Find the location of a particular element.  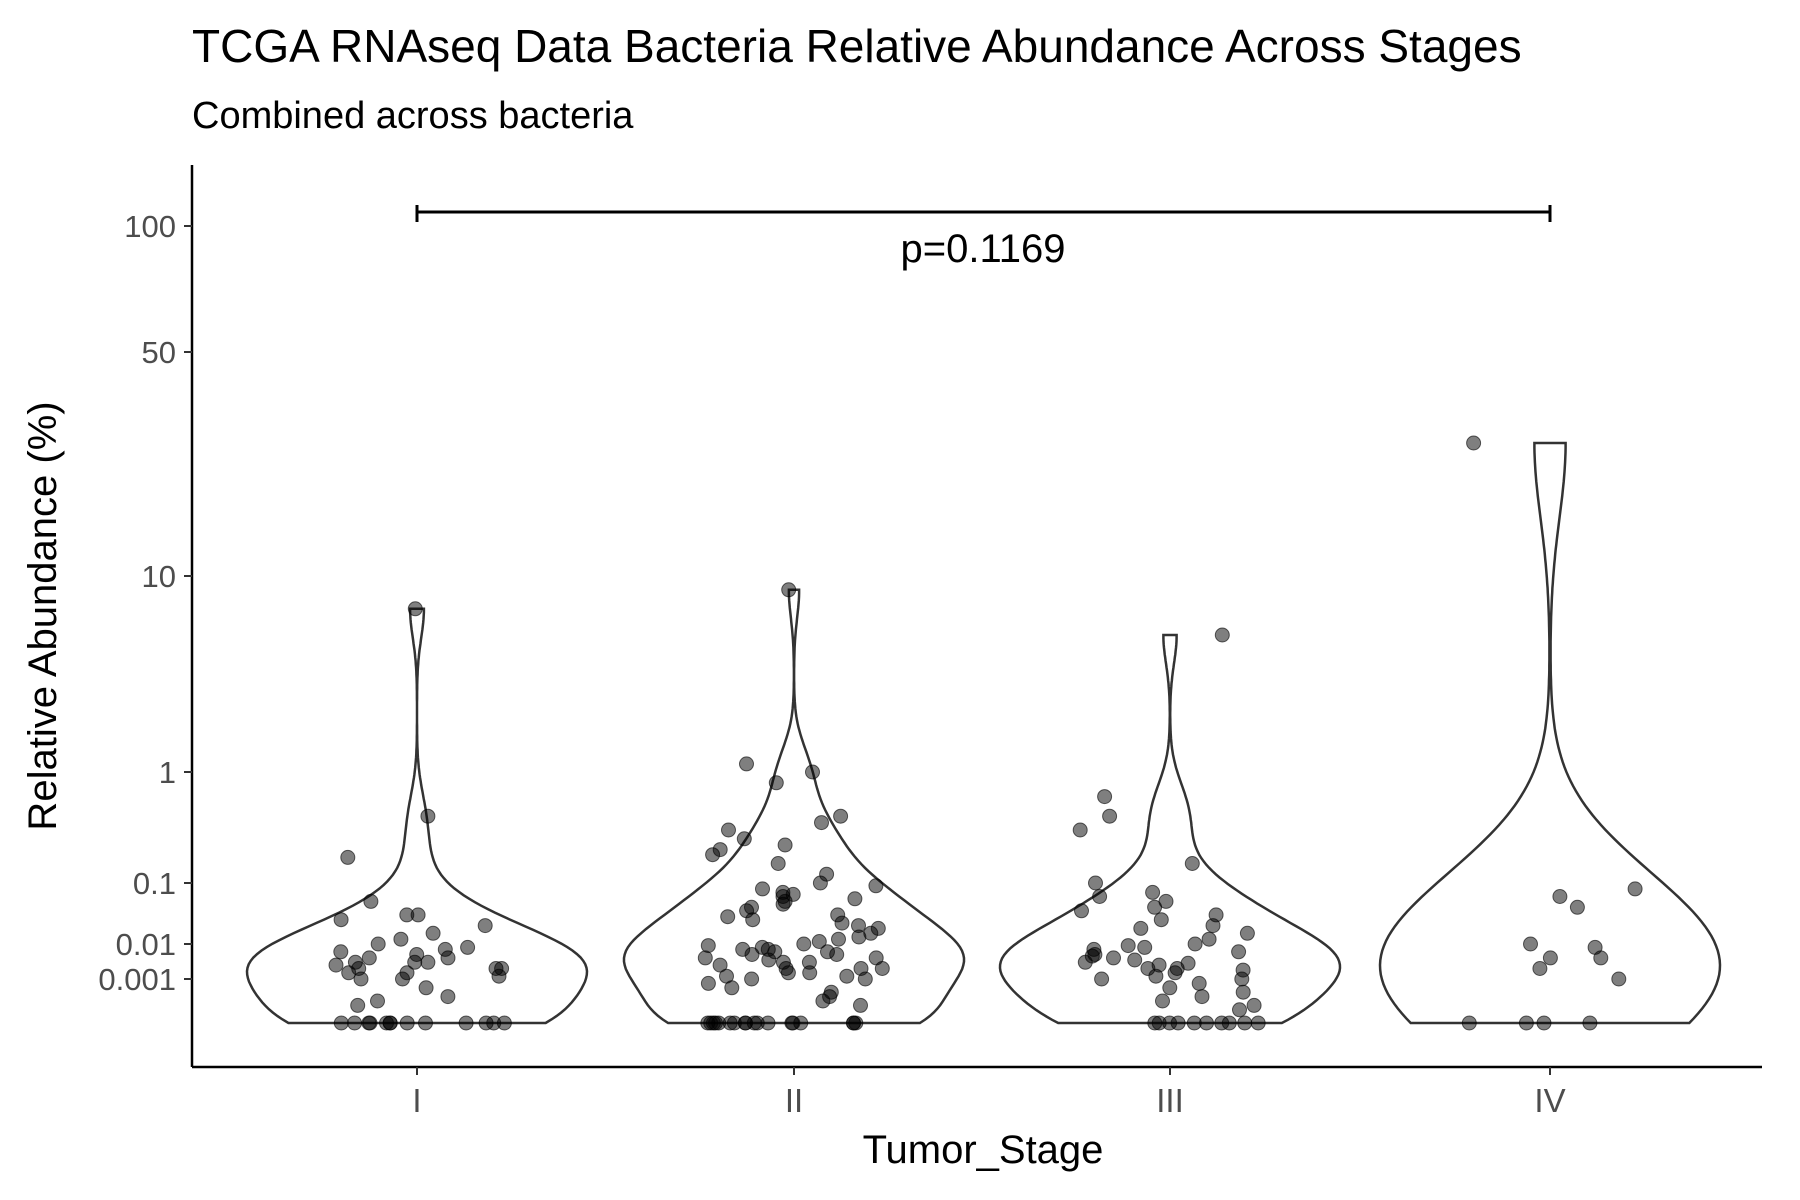

x-axis-title: Tumor_Stage is located at coordinates (983, 1150).